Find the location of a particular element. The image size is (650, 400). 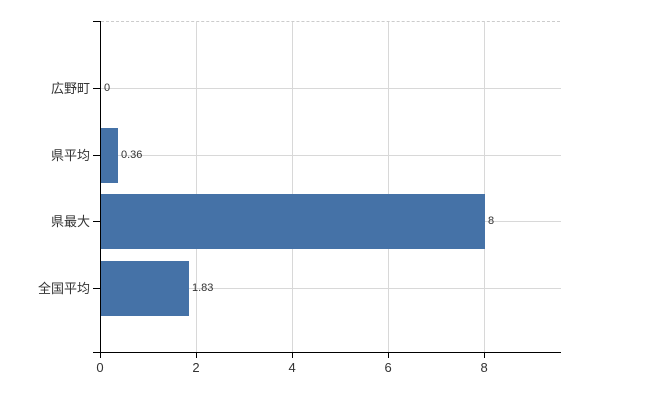

x-tick-label: 4 is located at coordinates (292, 367).